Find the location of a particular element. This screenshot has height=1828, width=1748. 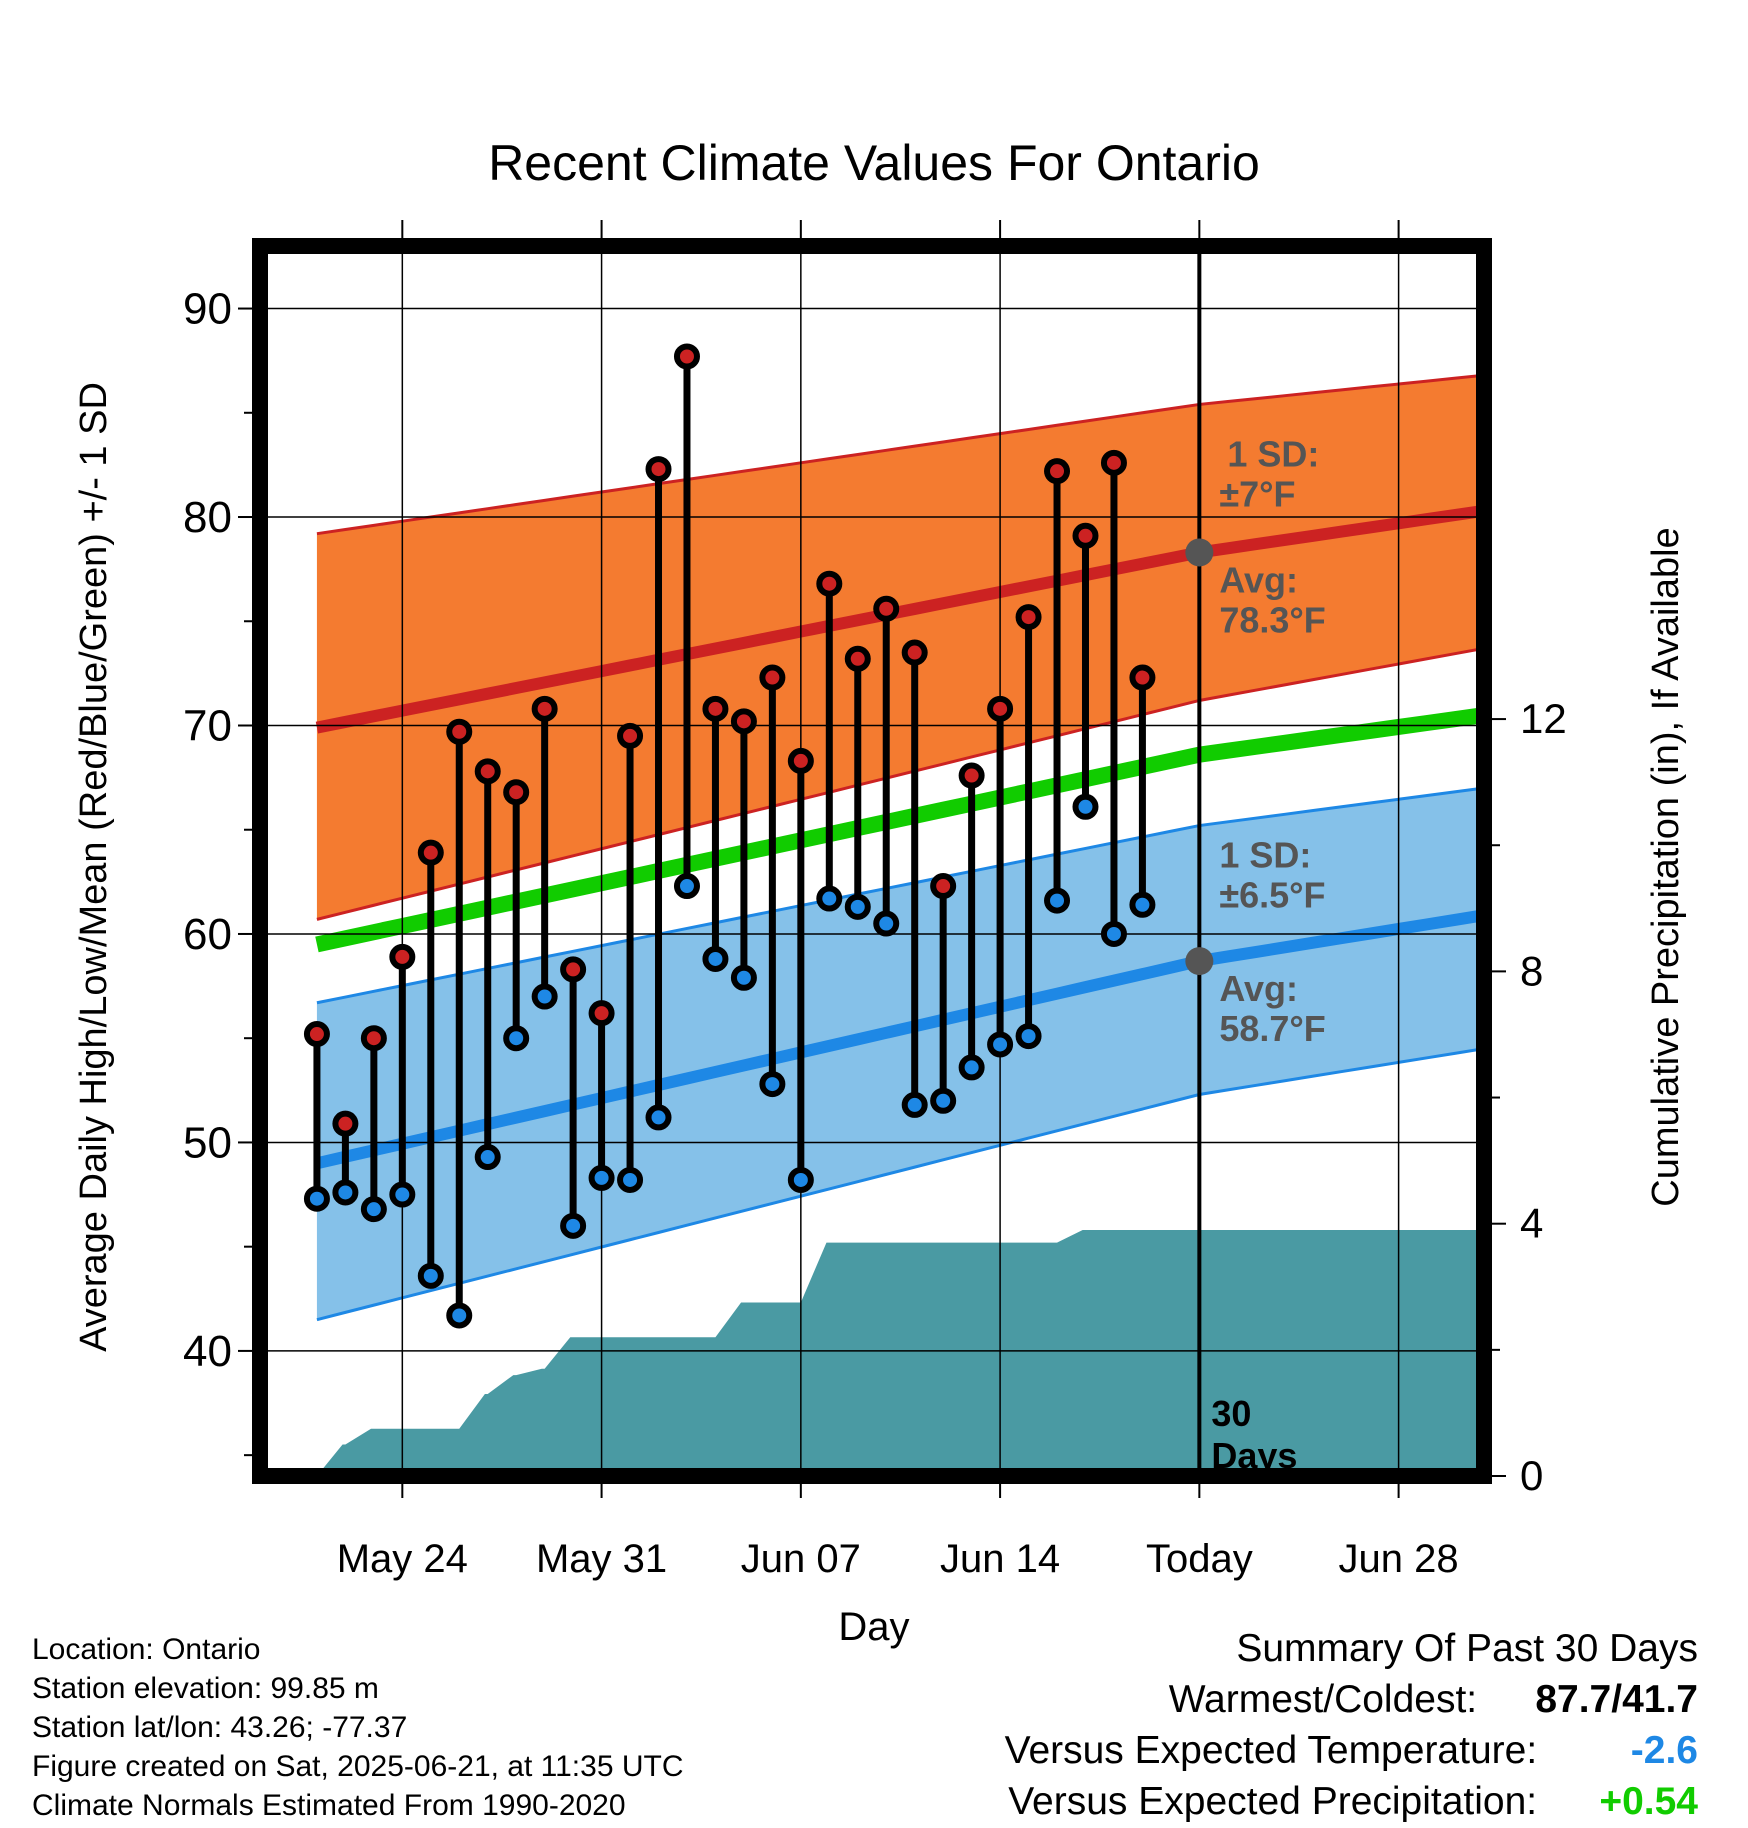

today-high-avg-marker is located at coordinates (1199, 552).